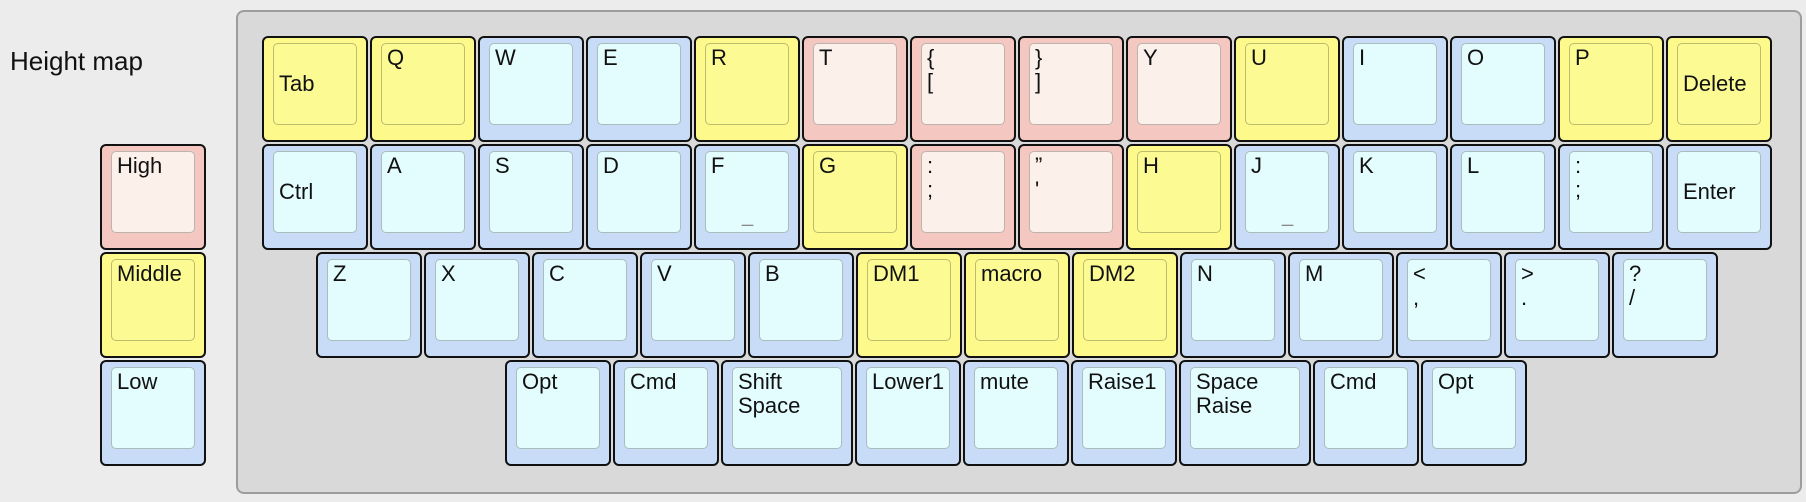  Describe the element at coordinates (1004, 381) in the screenshot. I see `key-label: mute` at that location.